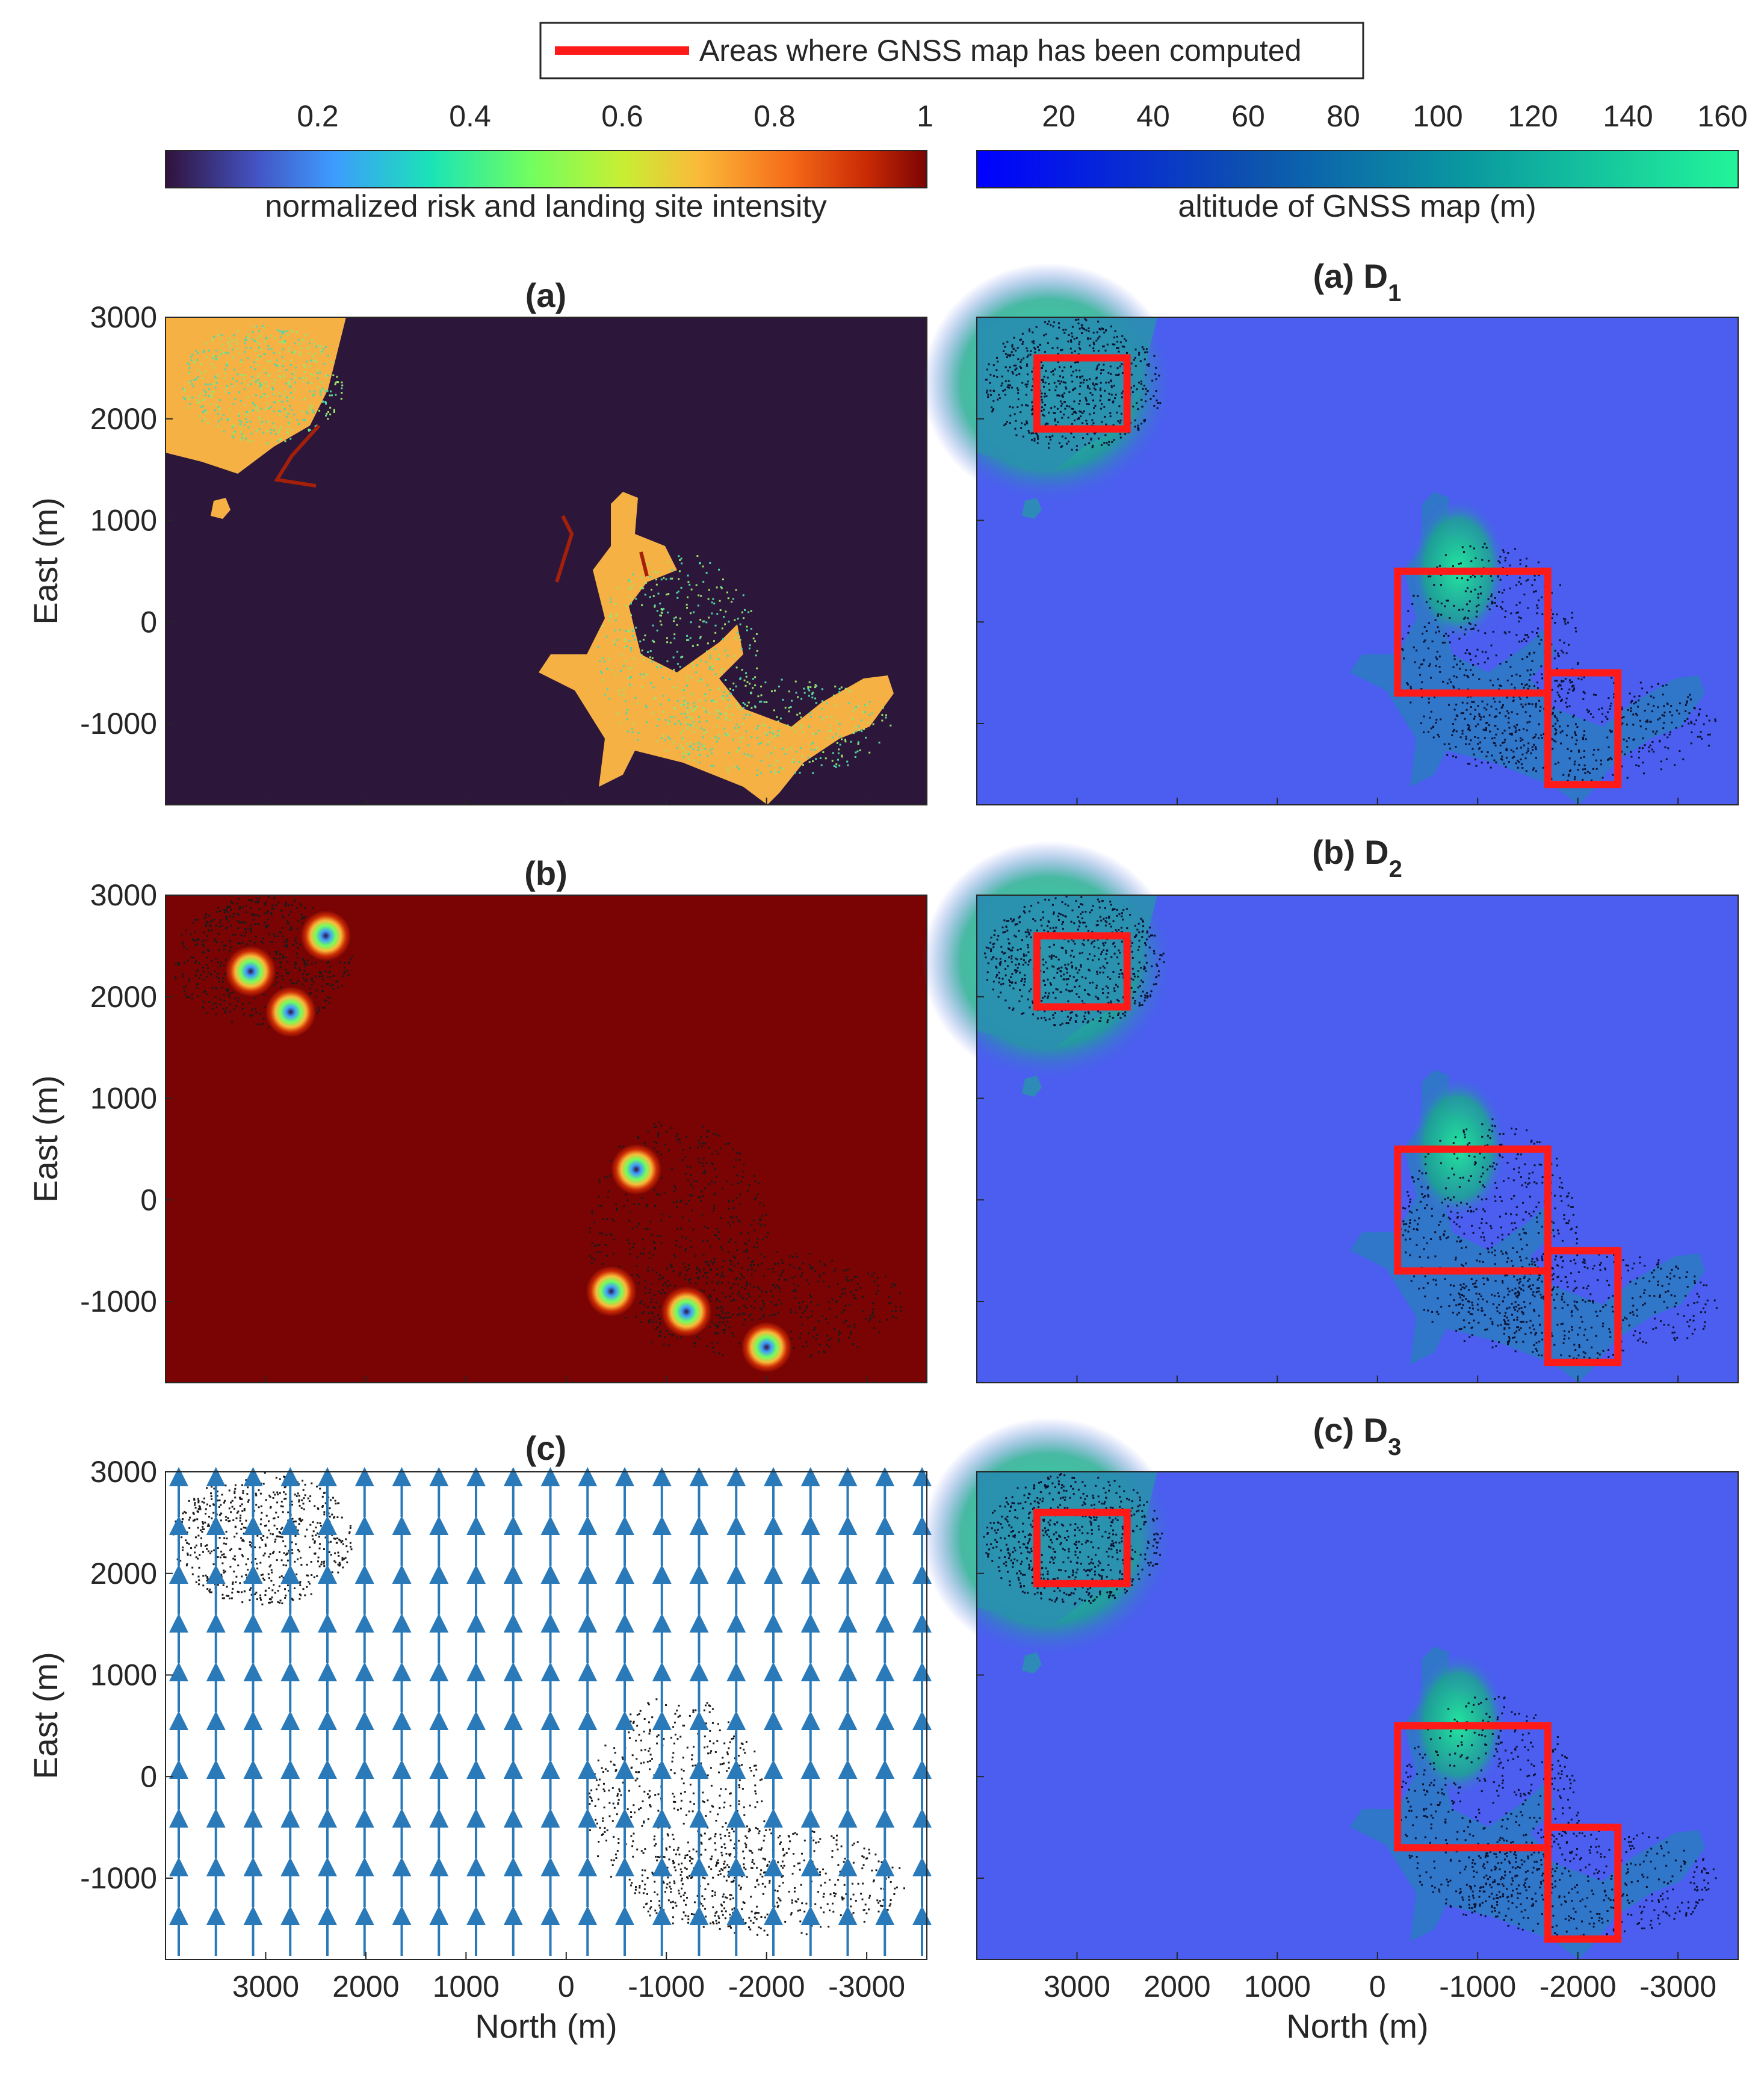 This screenshot has height=2075, width=1764. Describe the element at coordinates (546, 169) in the screenshot. I see `colorbar-risk-gradient` at that location.